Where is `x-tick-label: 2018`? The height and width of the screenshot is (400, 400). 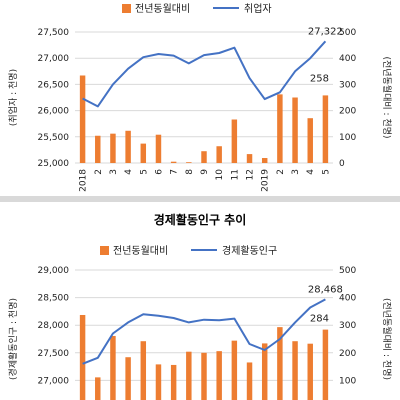
x-tick-label: 2018 is located at coordinates (84, 180).